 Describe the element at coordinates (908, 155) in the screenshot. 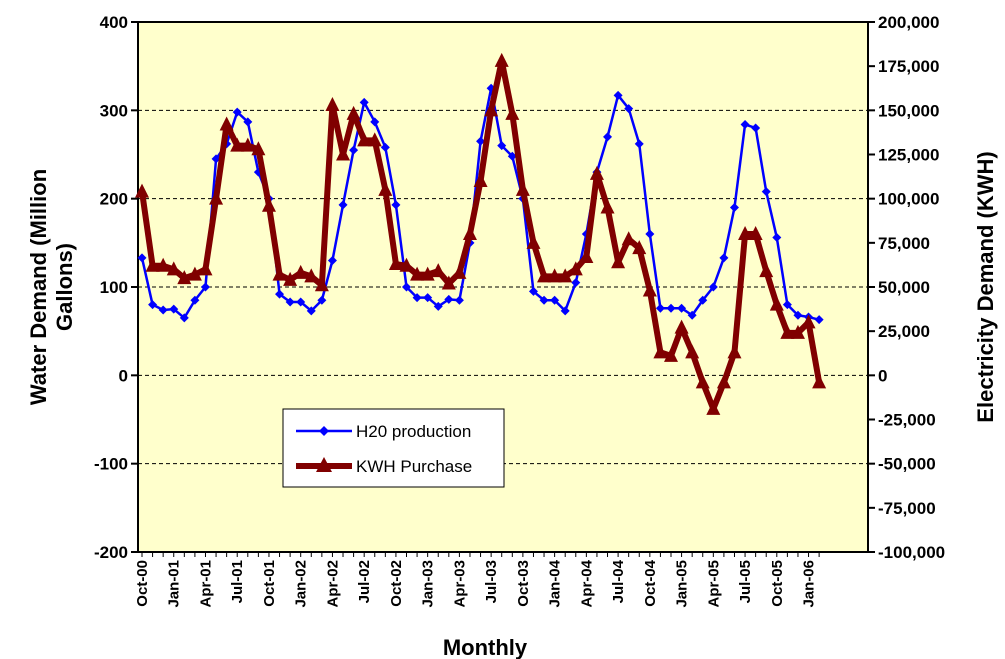

I see `right-tick-label: 125,000` at that location.